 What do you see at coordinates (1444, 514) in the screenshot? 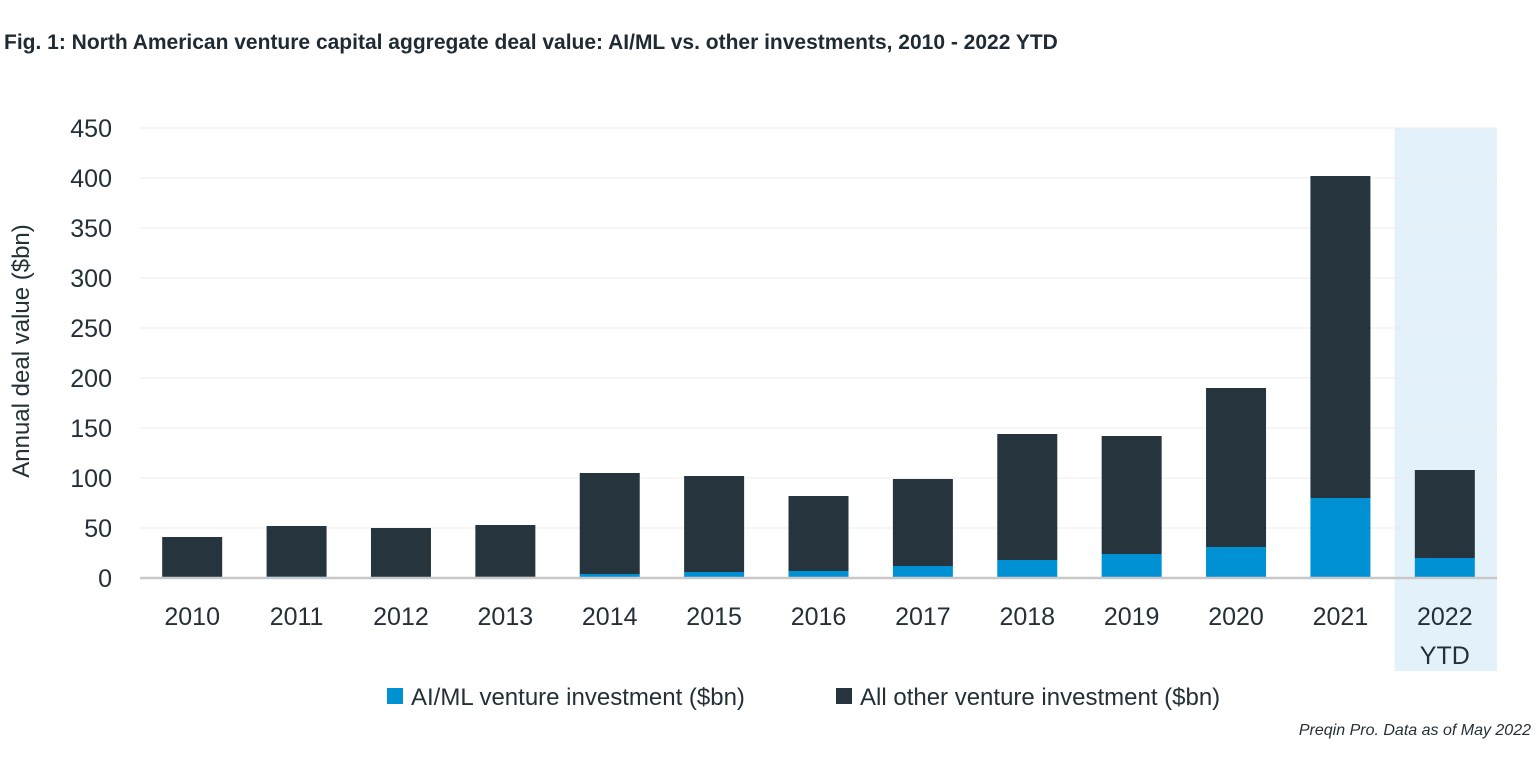
I see `bar-other-2022-ytd` at bounding box center [1444, 514].